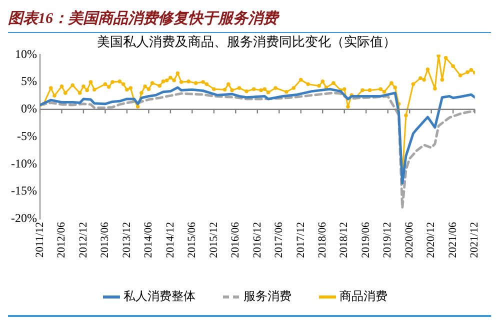  I want to click on x-tick-label: 2016/12, so click(257, 240).